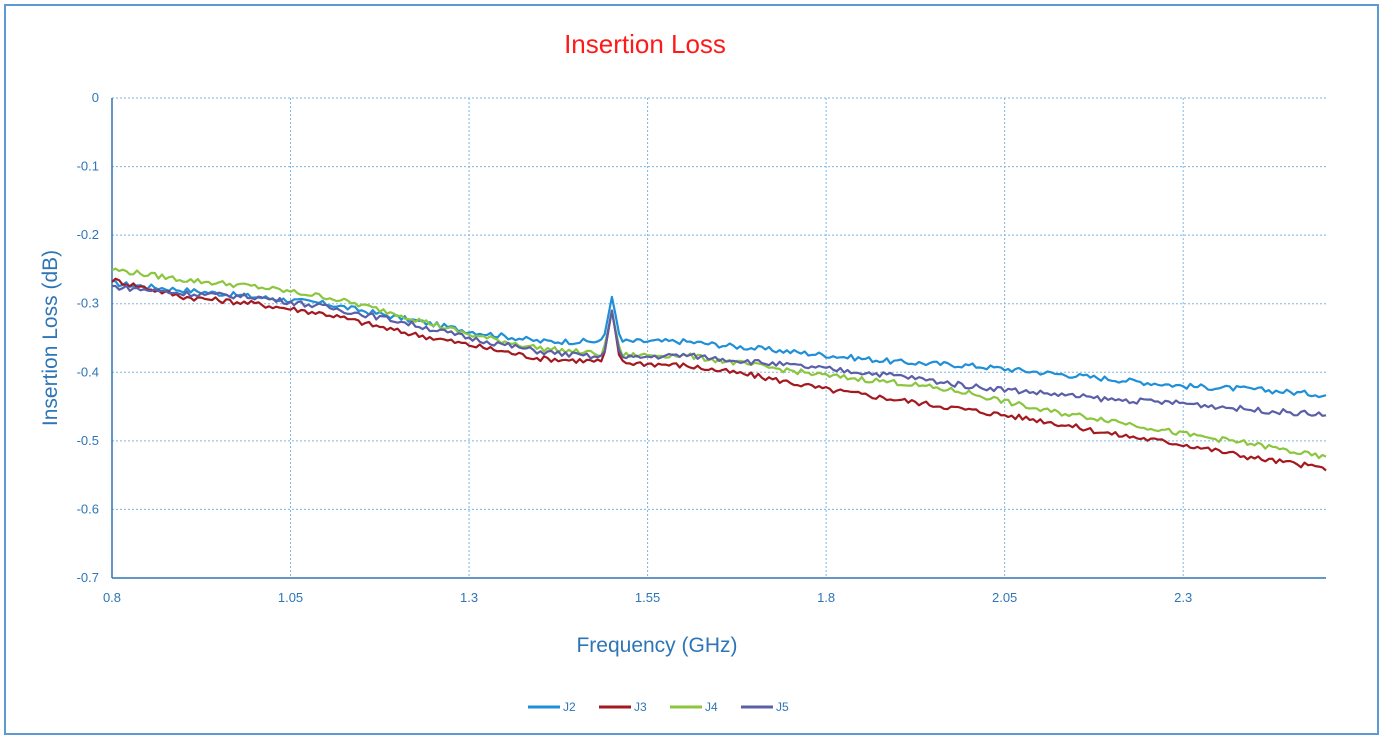  I want to click on x-tick-label: 0.8, so click(112, 597).